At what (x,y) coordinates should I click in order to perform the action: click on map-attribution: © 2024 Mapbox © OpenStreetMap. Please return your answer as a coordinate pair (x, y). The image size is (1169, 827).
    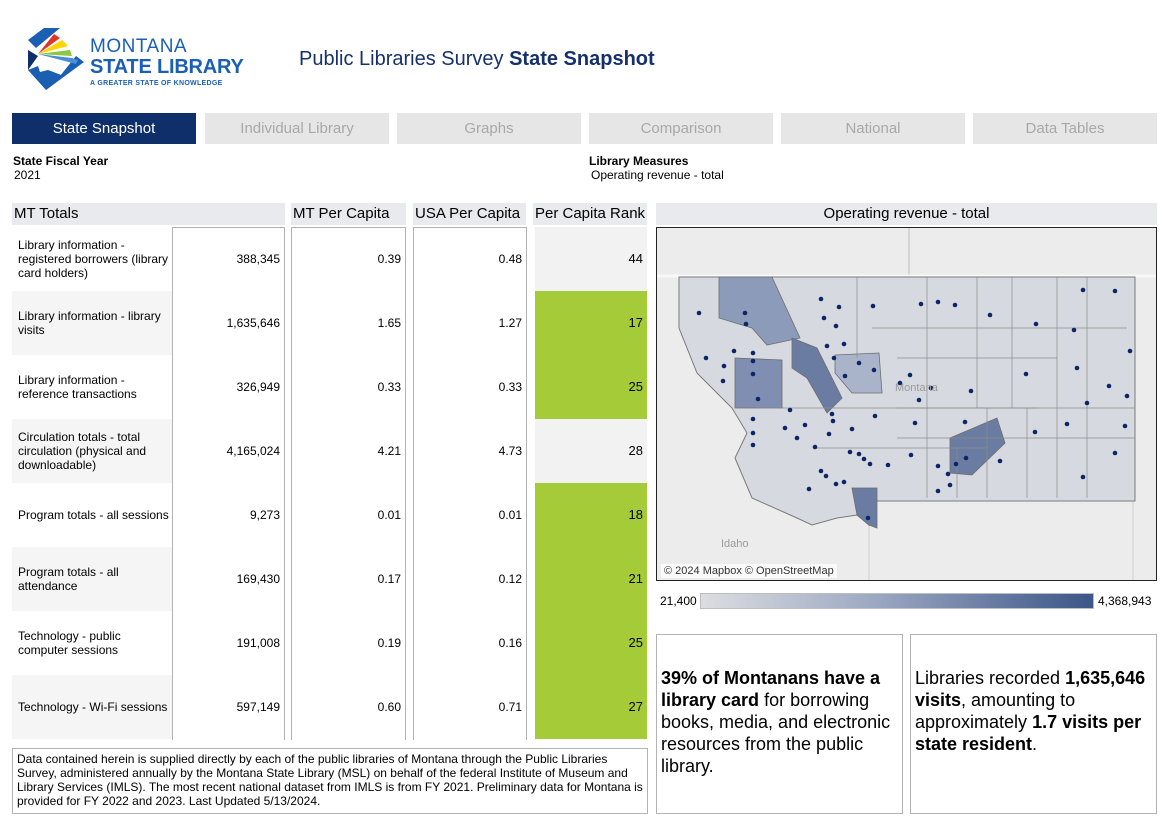
    Looking at the image, I should click on (749, 571).